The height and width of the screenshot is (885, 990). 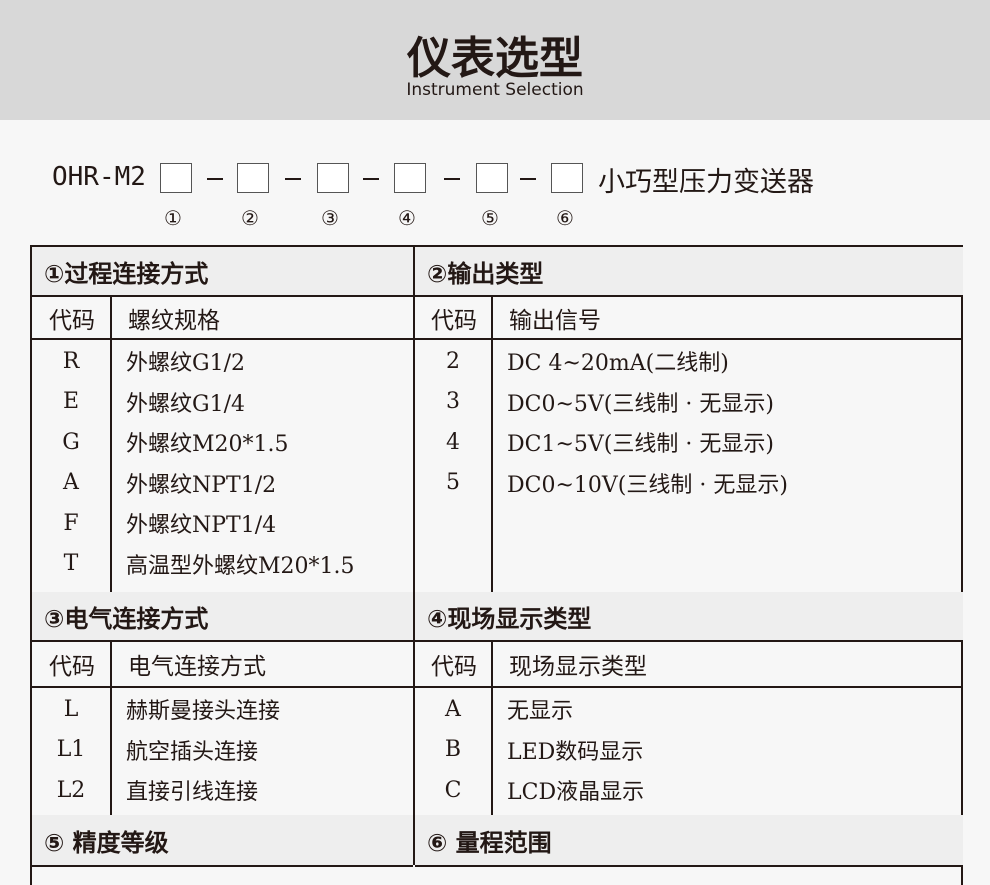 What do you see at coordinates (414, 555) in the screenshot?
I see `center-divider` at bounding box center [414, 555].